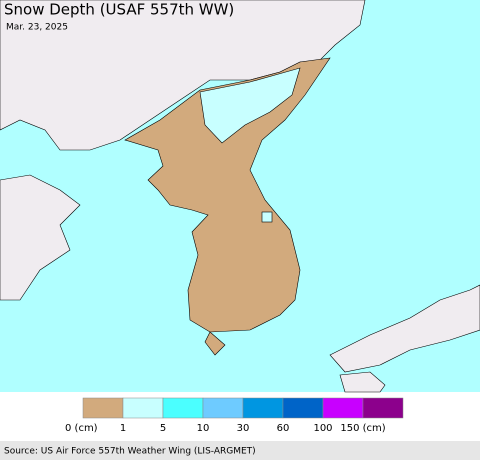  I want to click on date: Mar. 23, 2025, so click(37, 28).